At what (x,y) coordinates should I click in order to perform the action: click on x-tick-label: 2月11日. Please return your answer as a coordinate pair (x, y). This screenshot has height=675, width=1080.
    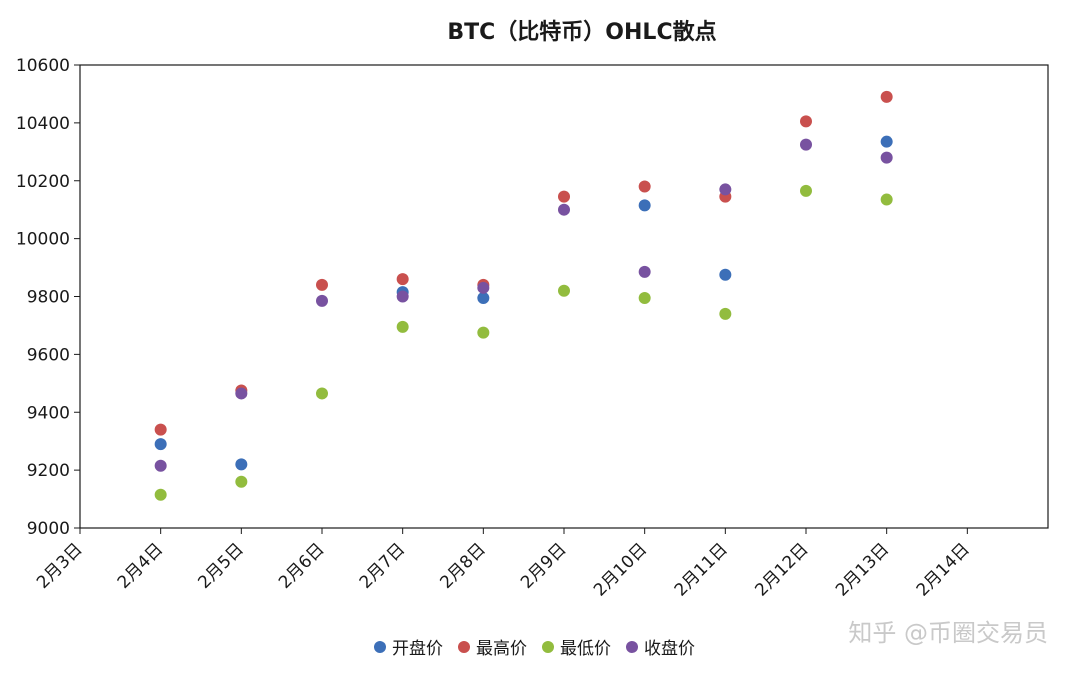
    Looking at the image, I should click on (701, 569).